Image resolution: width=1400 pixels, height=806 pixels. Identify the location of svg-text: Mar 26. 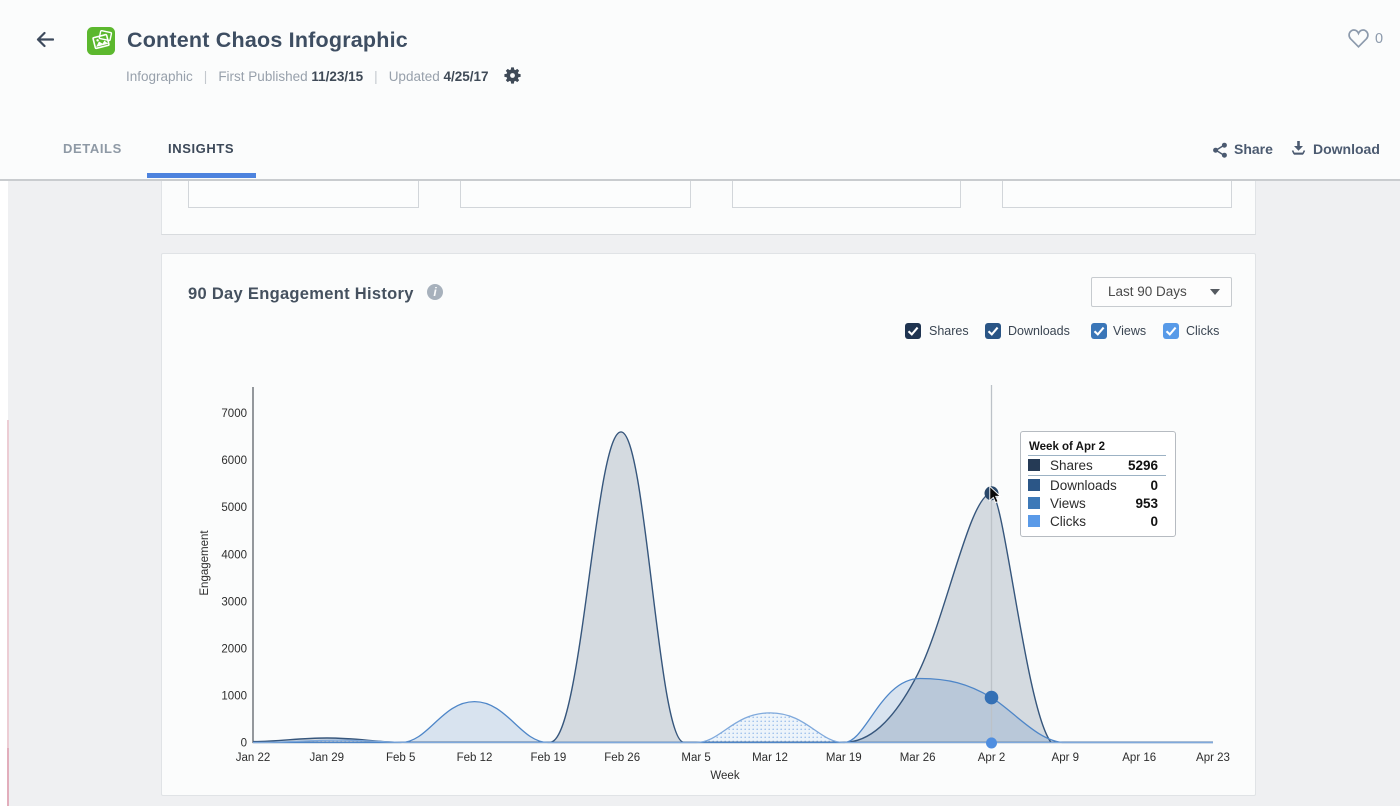
(918, 758).